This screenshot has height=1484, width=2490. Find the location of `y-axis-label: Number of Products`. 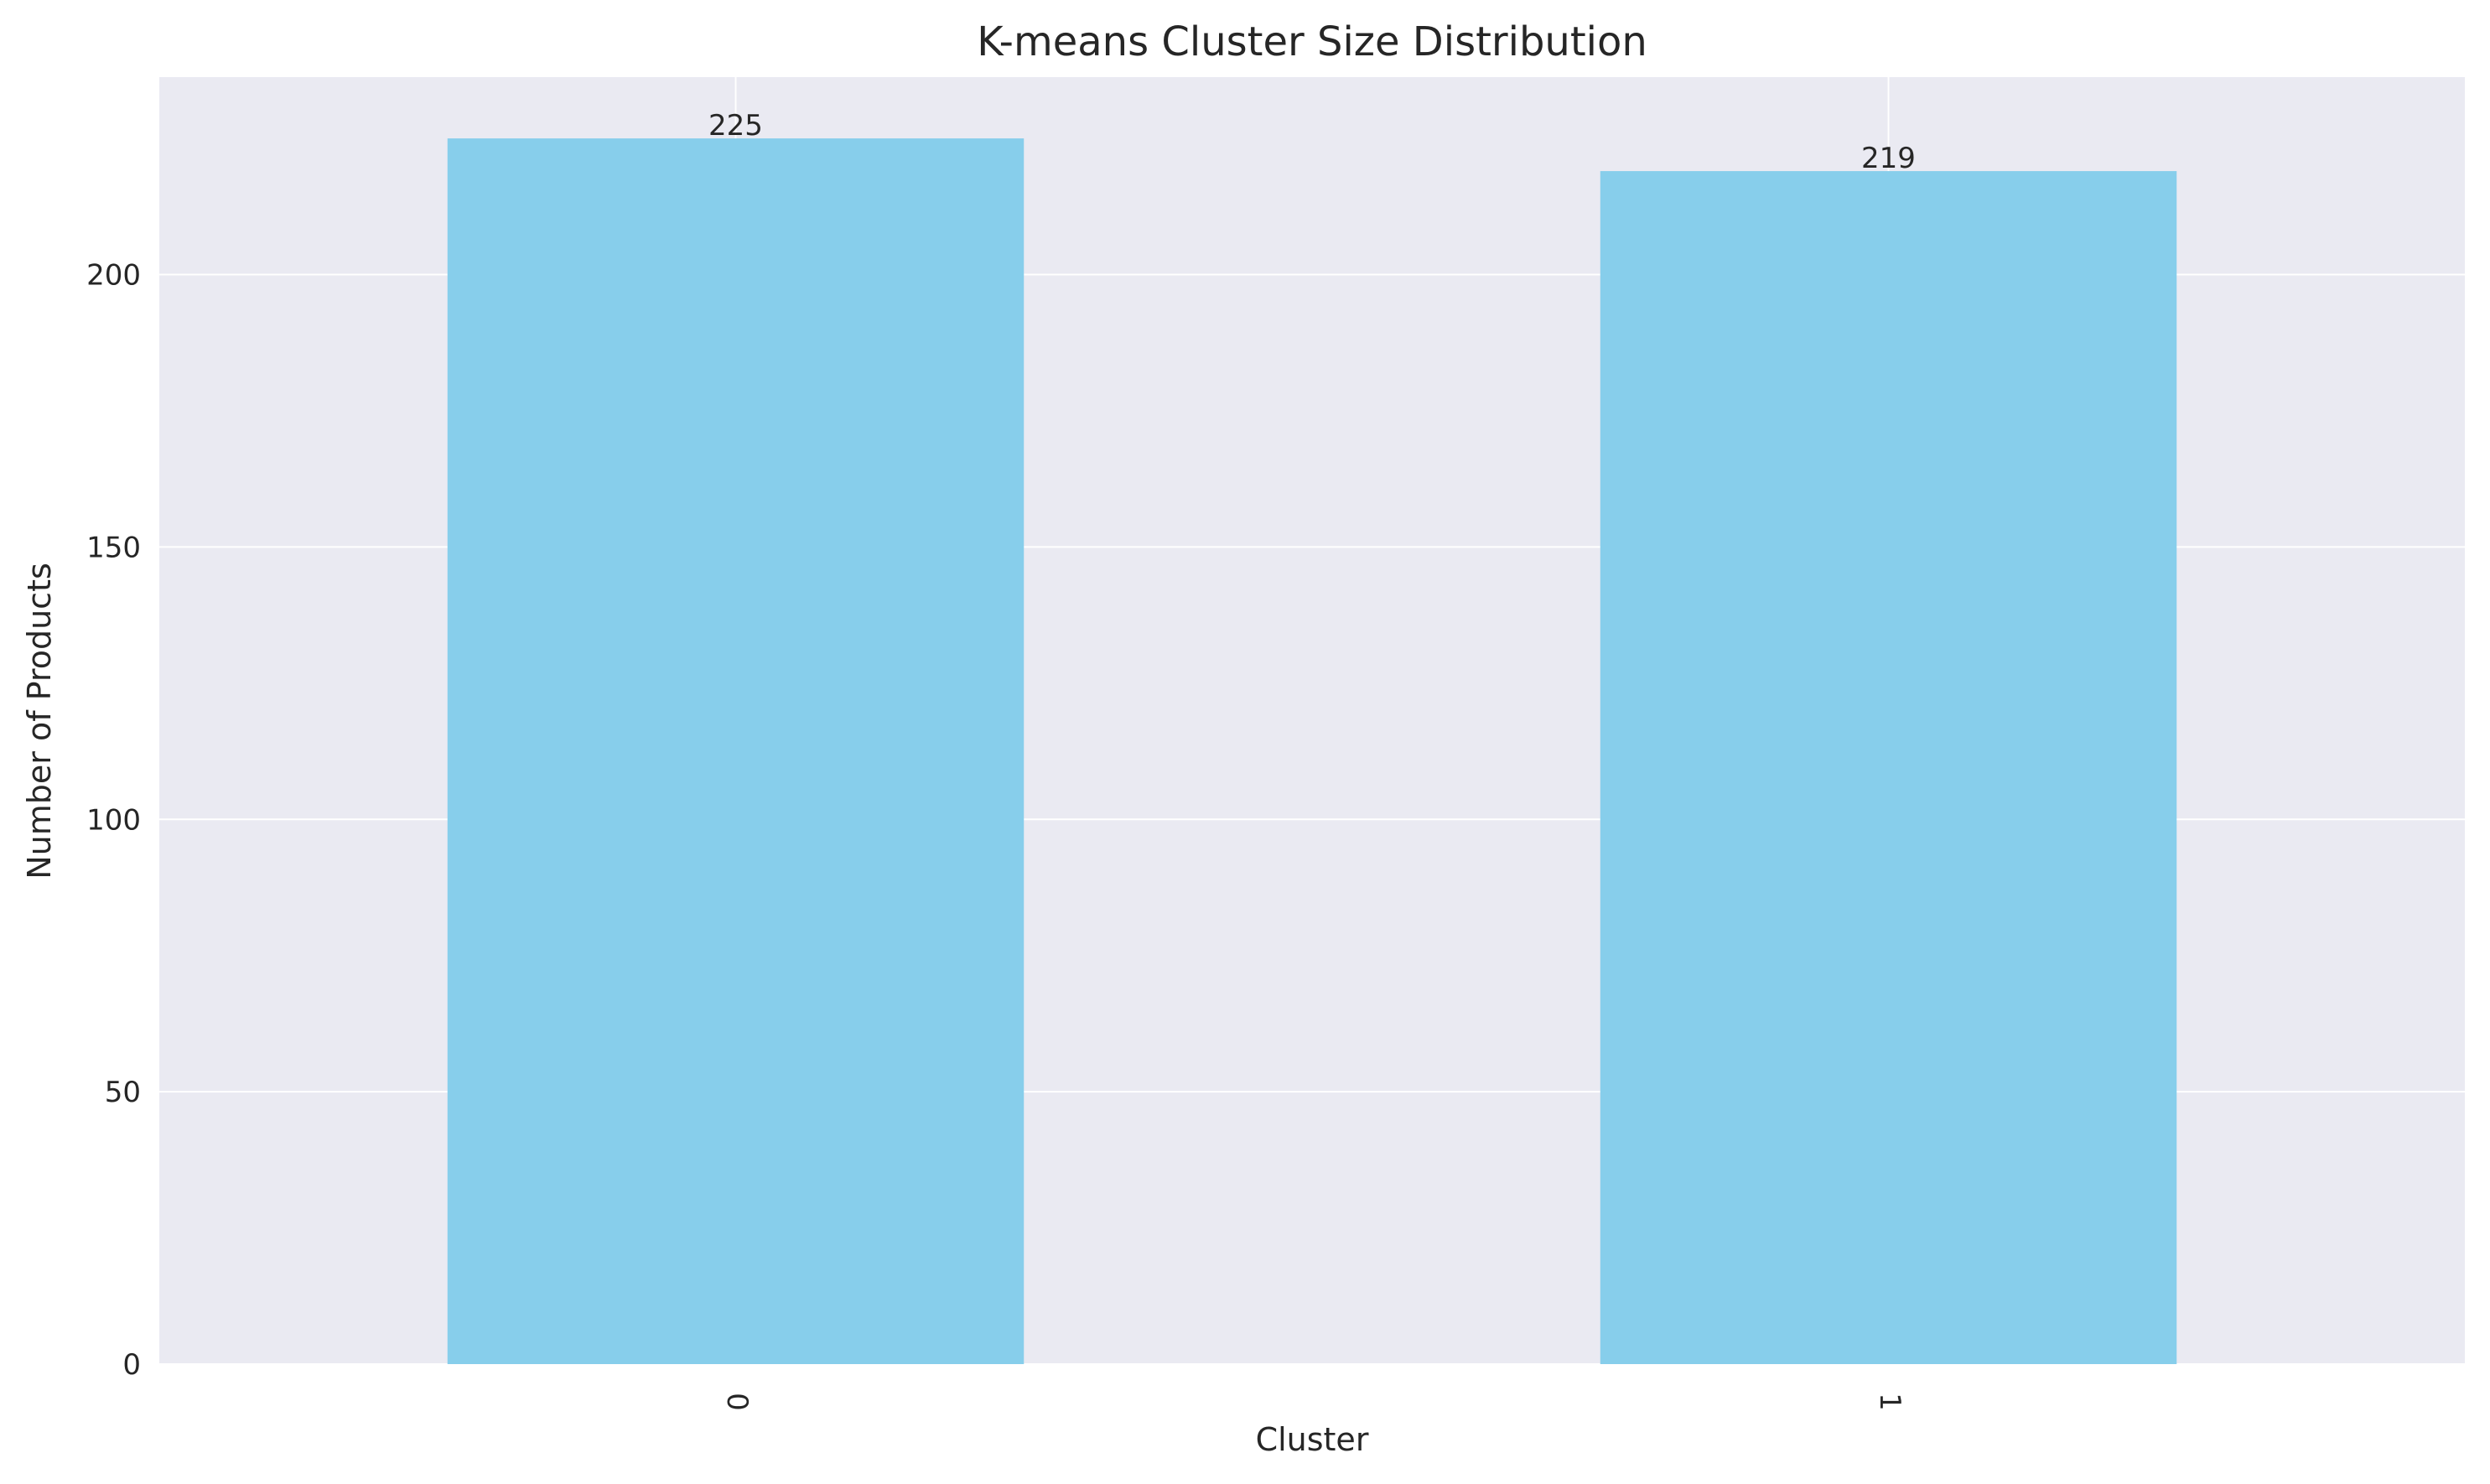

y-axis-label: Number of Products is located at coordinates (39, 721).